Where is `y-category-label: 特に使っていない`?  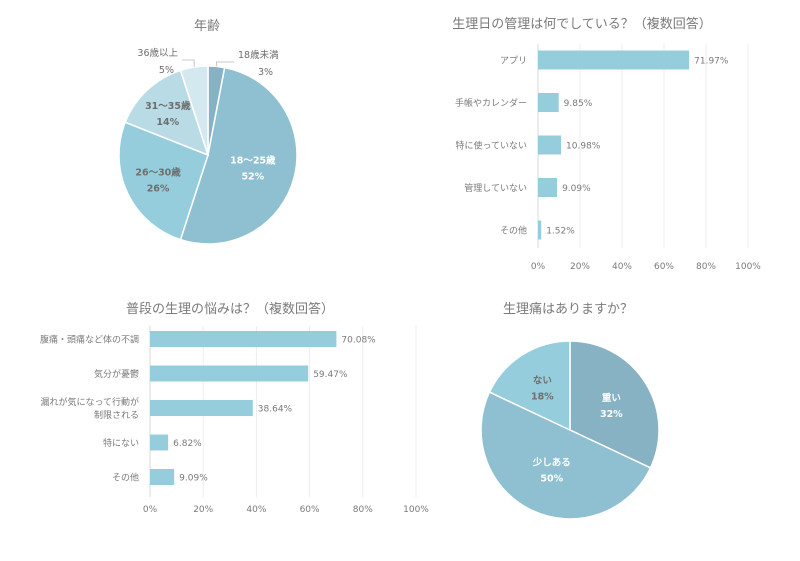
y-category-label: 特に使っていない is located at coordinates (491, 146).